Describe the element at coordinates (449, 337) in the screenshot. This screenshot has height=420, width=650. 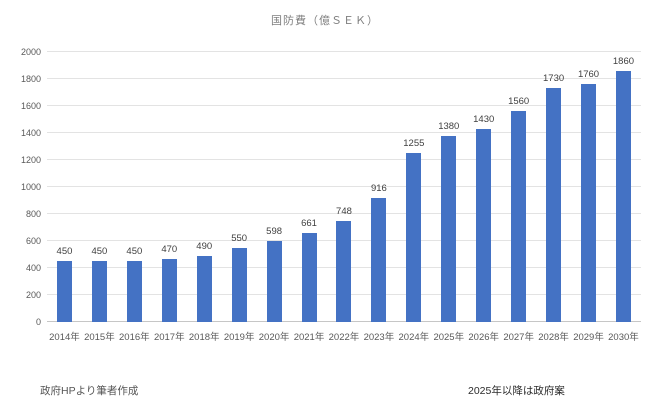
I see `x-axis-label: 2025年` at that location.